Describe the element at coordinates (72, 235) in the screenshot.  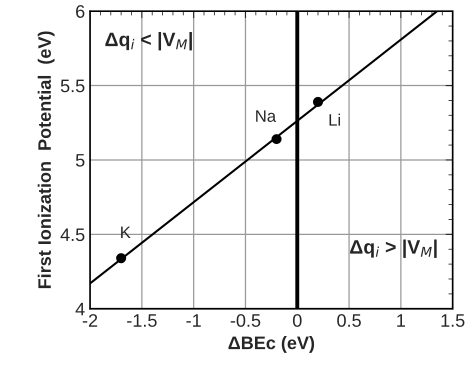
I see `y-tick-label: 4.5` at that location.